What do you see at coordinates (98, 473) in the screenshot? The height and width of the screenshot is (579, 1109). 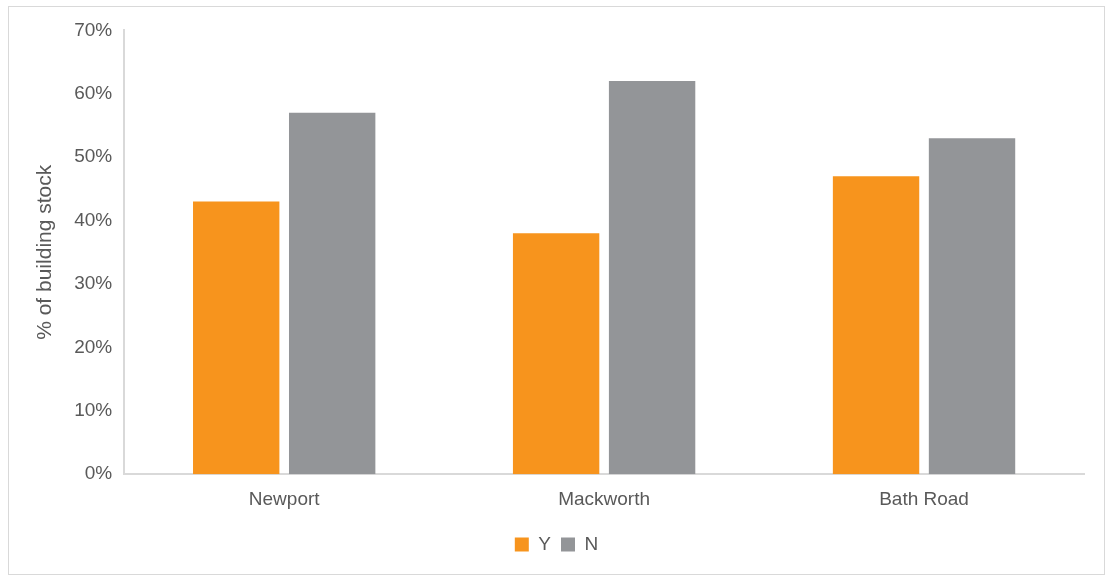 I see `y-tick-label: 0%` at bounding box center [98, 473].